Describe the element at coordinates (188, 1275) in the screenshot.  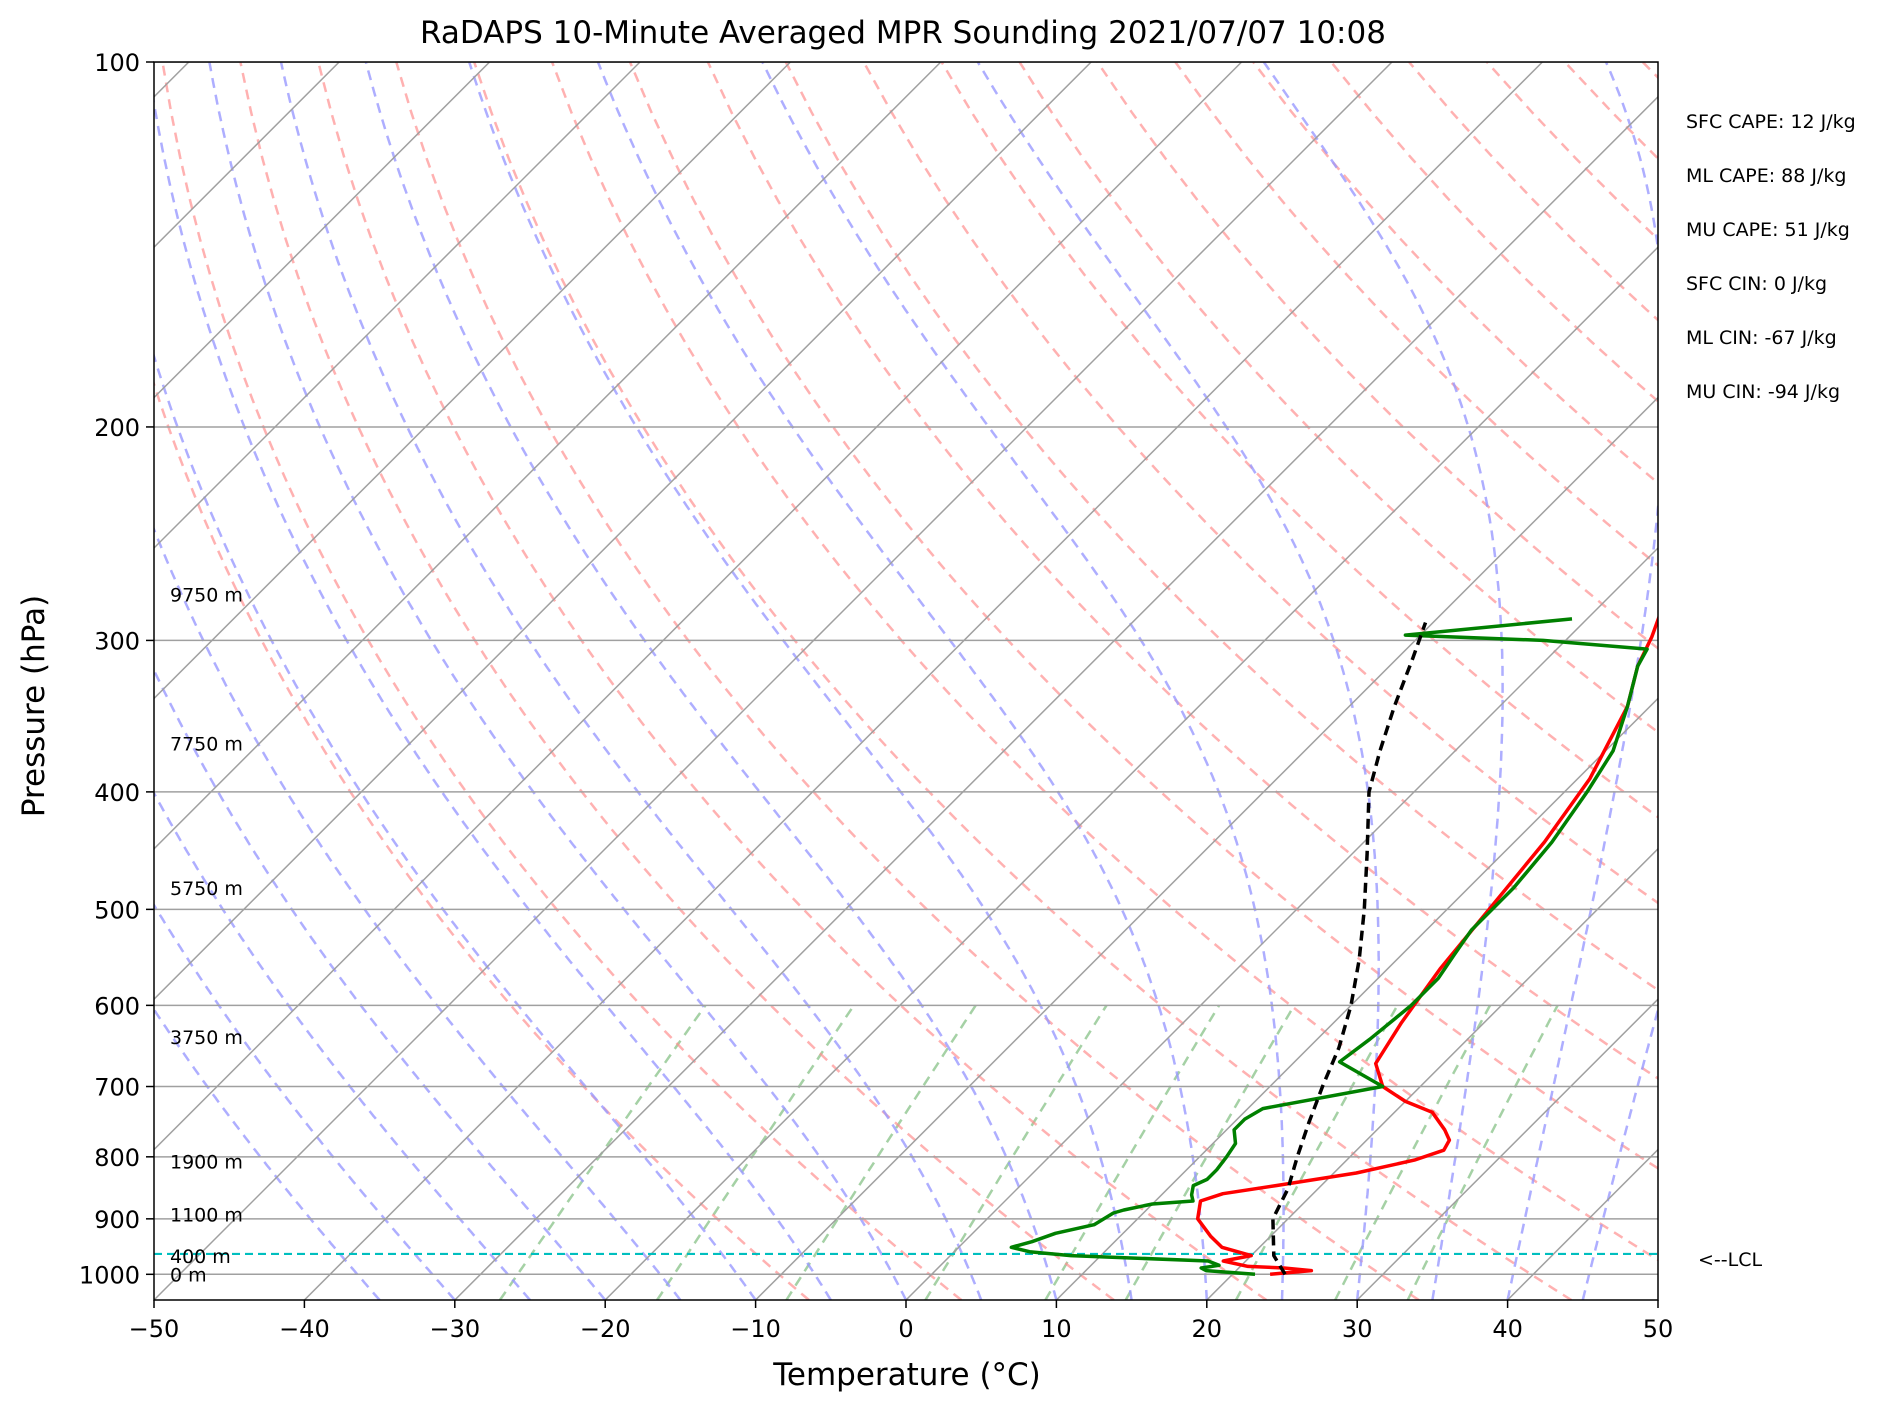
I see `height-label: 0 m` at that location.